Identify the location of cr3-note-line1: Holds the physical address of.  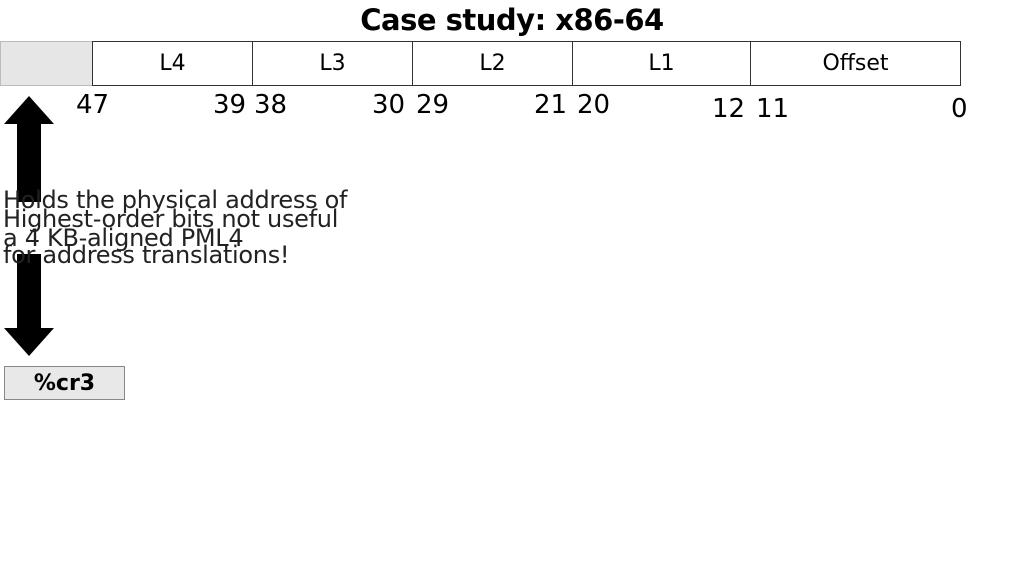
(175, 200).